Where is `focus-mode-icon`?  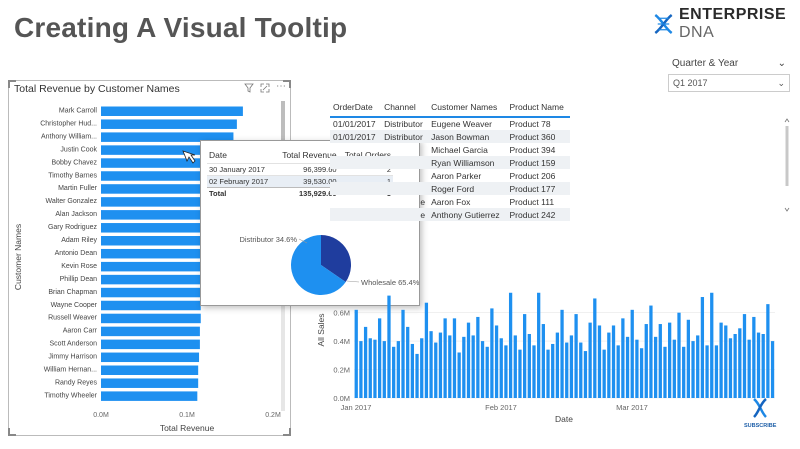 focus-mode-icon is located at coordinates (265, 88).